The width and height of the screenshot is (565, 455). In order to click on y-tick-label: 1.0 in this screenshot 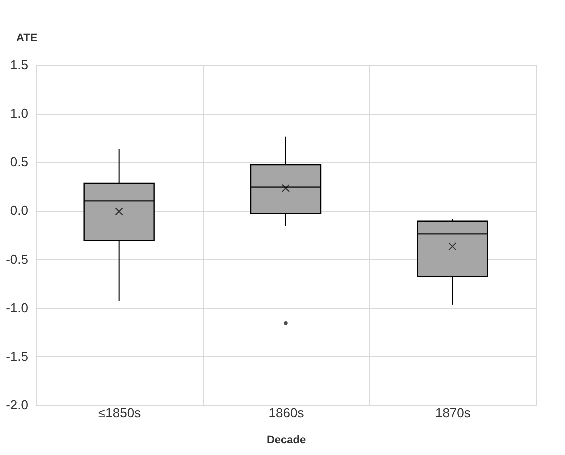, I will do `click(19, 114)`.